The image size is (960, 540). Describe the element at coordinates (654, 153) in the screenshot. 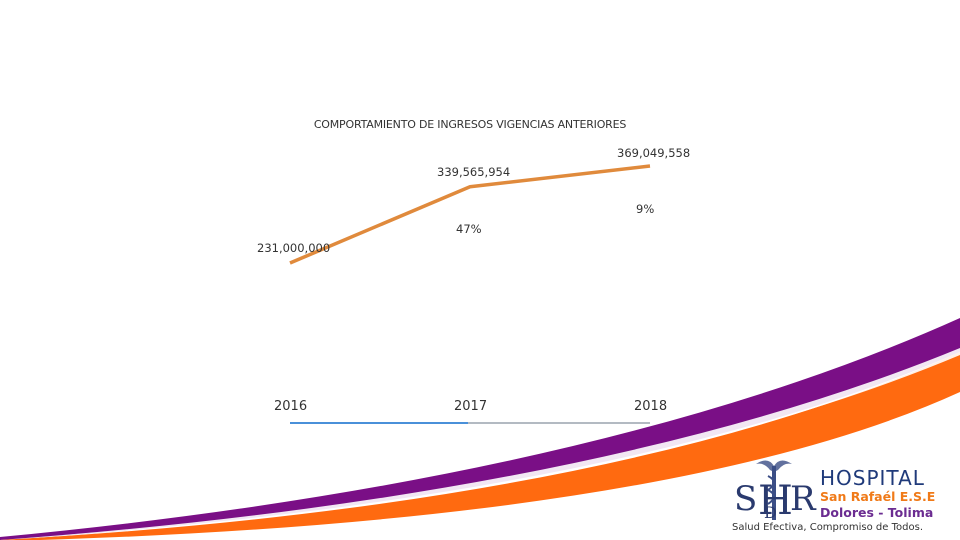

I see `data-label-2018: 369,049,558` at that location.